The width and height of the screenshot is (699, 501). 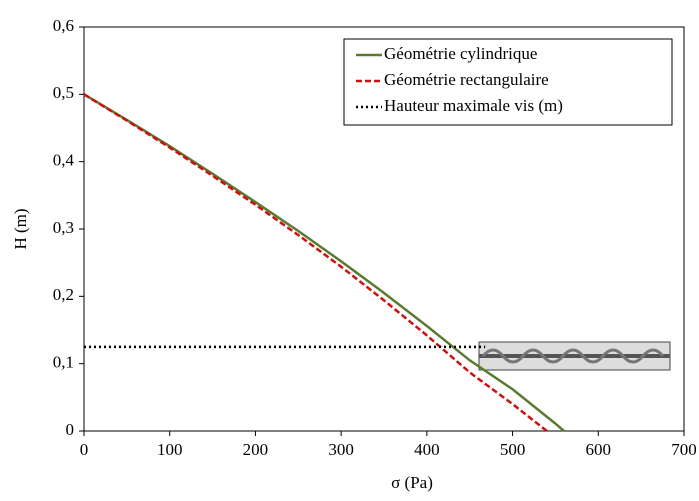 I want to click on y-tick-label: 0, so click(x=70, y=429).